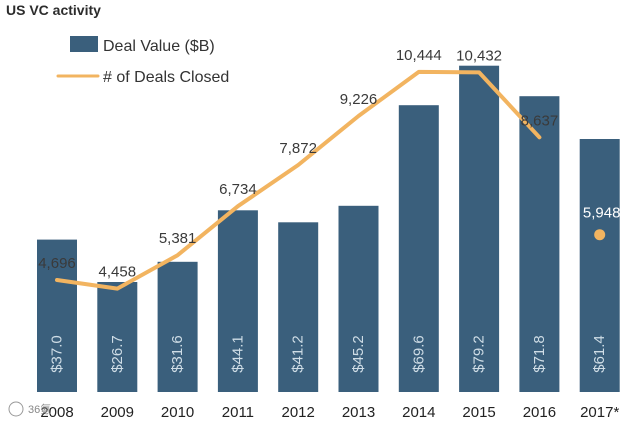 This screenshot has height=425, width=639. What do you see at coordinates (478, 412) in the screenshot?
I see `x-tick-label: 2015` at bounding box center [478, 412].